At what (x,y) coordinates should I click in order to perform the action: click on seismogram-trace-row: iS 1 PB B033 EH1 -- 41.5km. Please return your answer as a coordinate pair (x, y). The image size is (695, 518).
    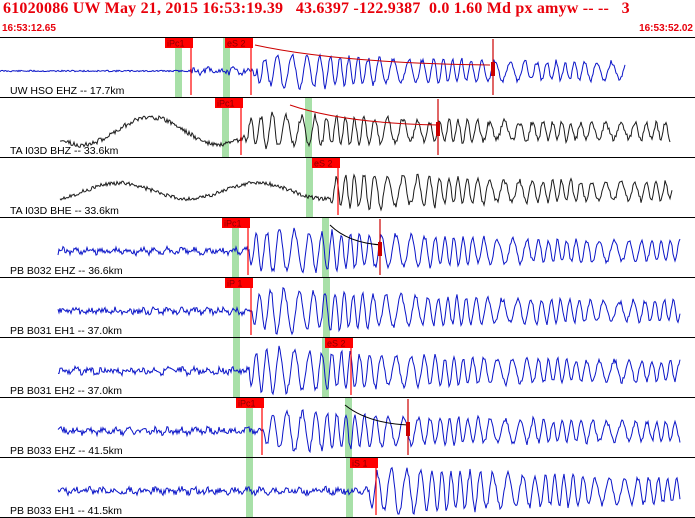
    Looking at the image, I should click on (347, 487).